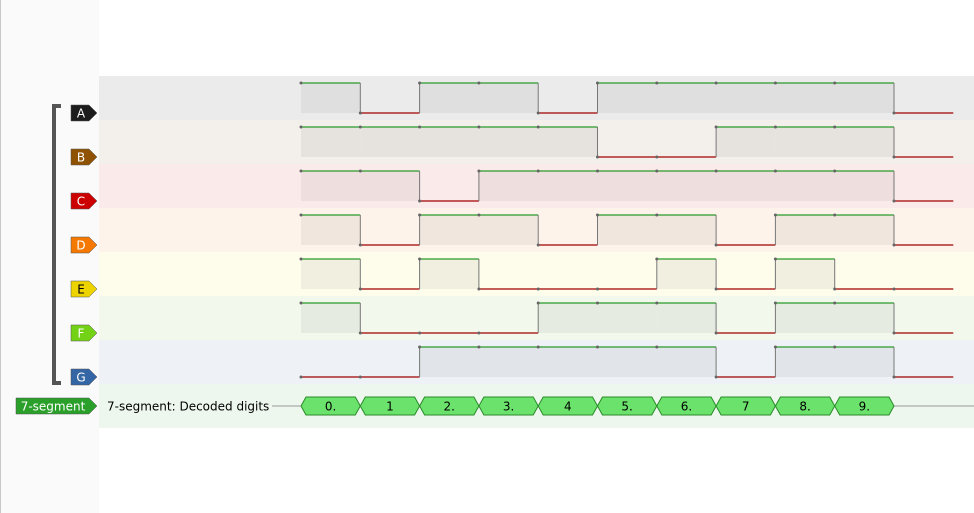 The width and height of the screenshot is (974, 513). I want to click on decoder-label: 7-segment, so click(53, 407).